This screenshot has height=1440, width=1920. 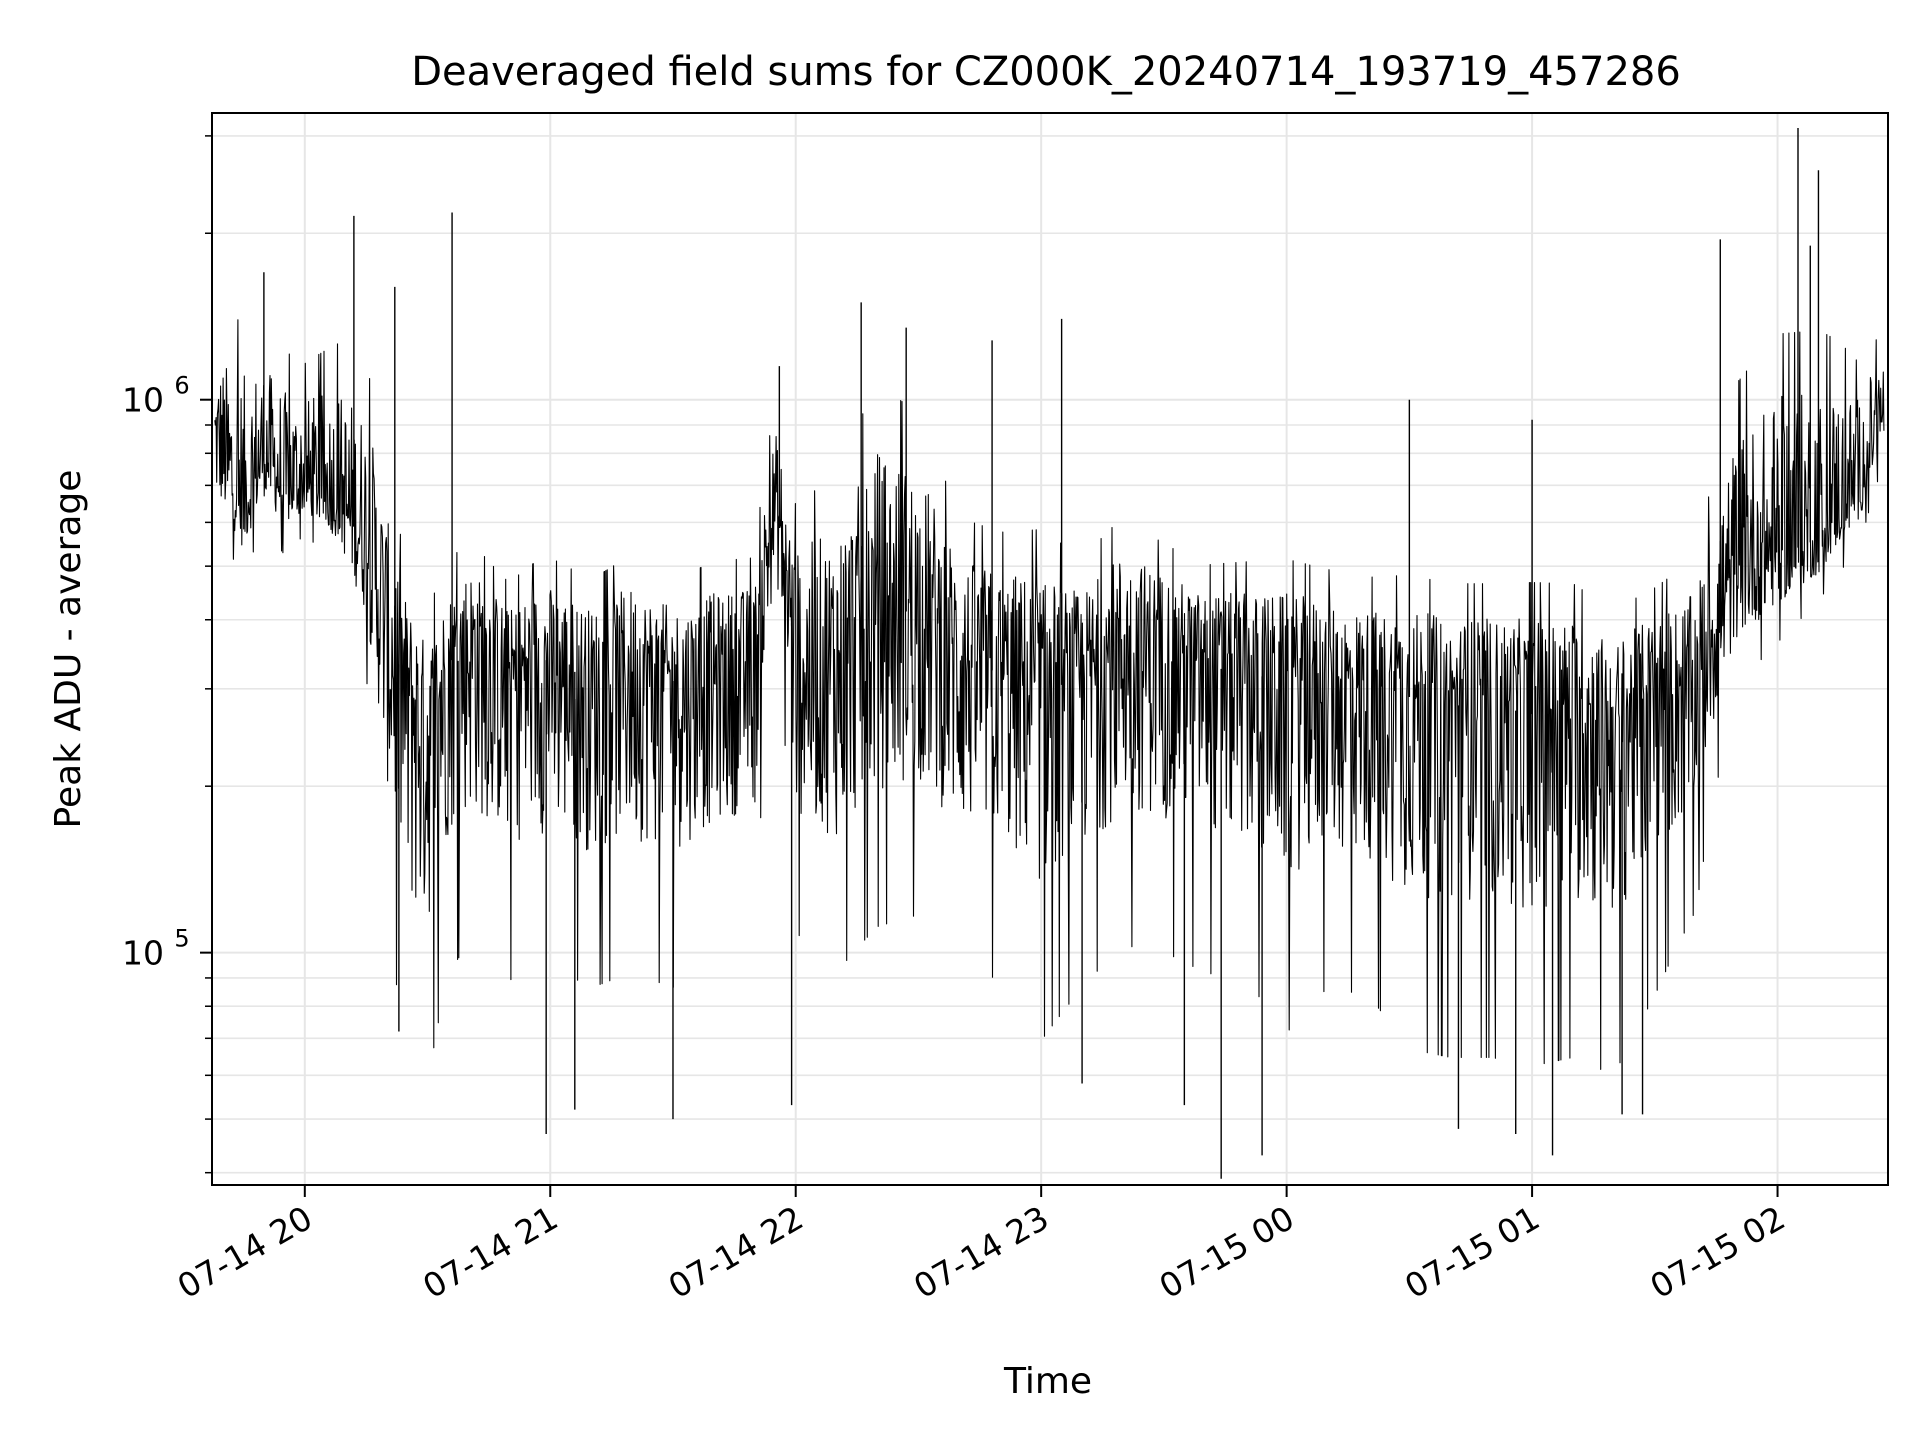 What do you see at coordinates (68, 649) in the screenshot?
I see `y-axis-label: Peak ADU - average` at bounding box center [68, 649].